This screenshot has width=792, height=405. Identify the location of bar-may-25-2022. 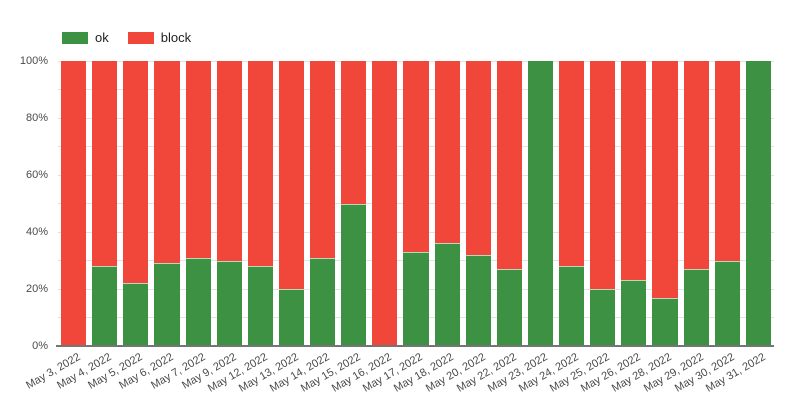
(602, 203).